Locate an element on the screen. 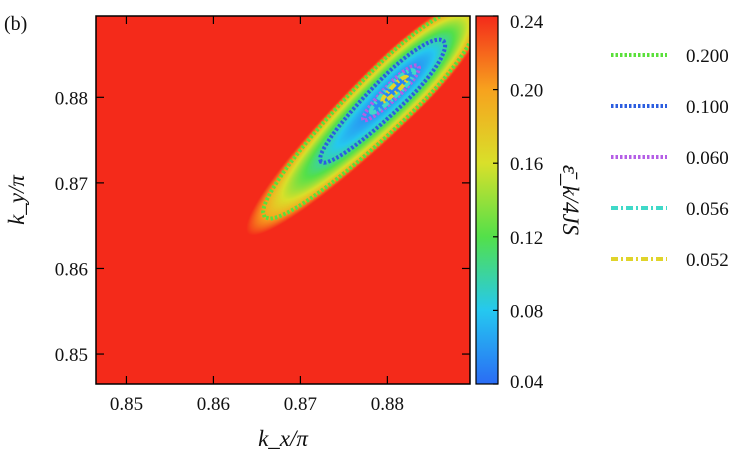 Image resolution: width=748 pixels, height=461 pixels. colorbar-tick-label: 0.12 is located at coordinates (526, 238).